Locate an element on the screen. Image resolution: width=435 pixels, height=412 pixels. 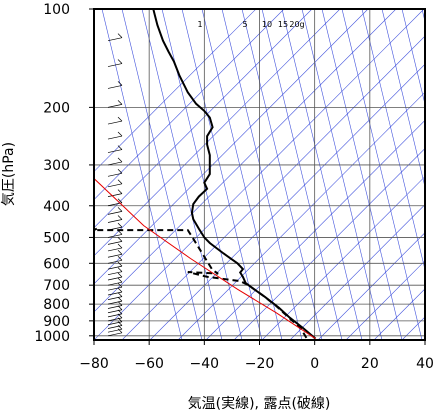
y-tick-label: 600 is located at coordinates (56, 264).